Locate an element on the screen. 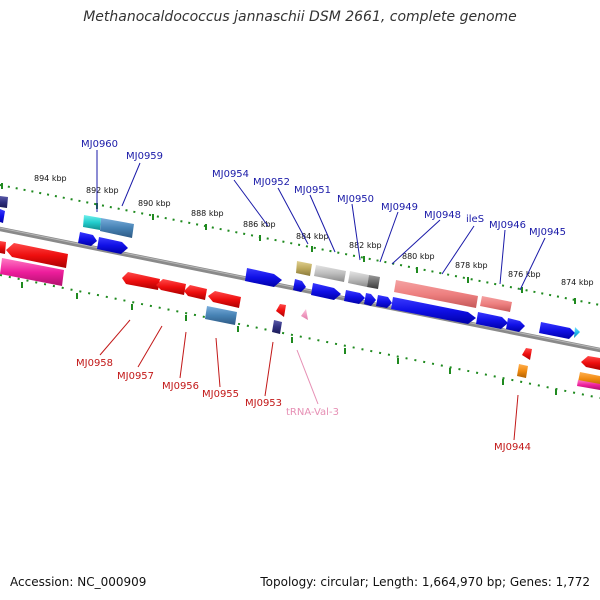 The height and width of the screenshot is (600, 600). ruler-label-890: 890 kbp is located at coordinates (154, 203).